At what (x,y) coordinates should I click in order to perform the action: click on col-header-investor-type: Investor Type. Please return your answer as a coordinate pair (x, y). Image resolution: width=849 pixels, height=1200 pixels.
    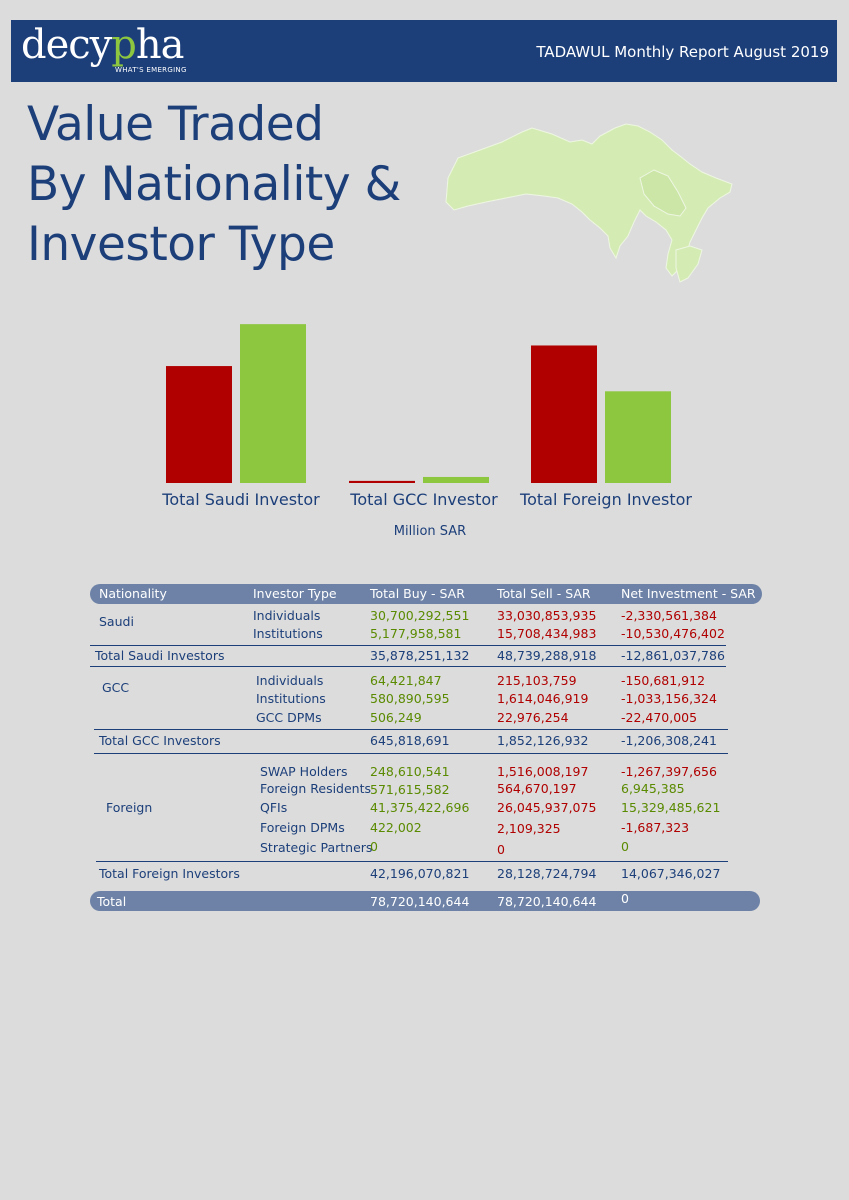
    Looking at the image, I should click on (295, 593).